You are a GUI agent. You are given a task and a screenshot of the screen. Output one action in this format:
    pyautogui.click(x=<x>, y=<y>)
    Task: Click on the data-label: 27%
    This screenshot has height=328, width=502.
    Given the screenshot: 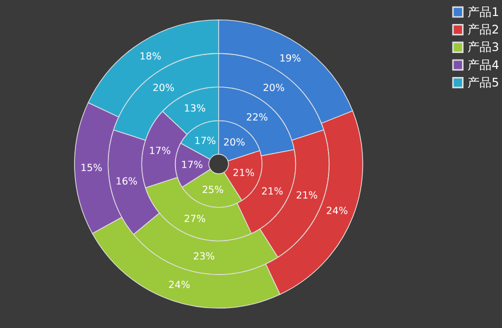 What is the action you would take?
    pyautogui.click(x=195, y=220)
    